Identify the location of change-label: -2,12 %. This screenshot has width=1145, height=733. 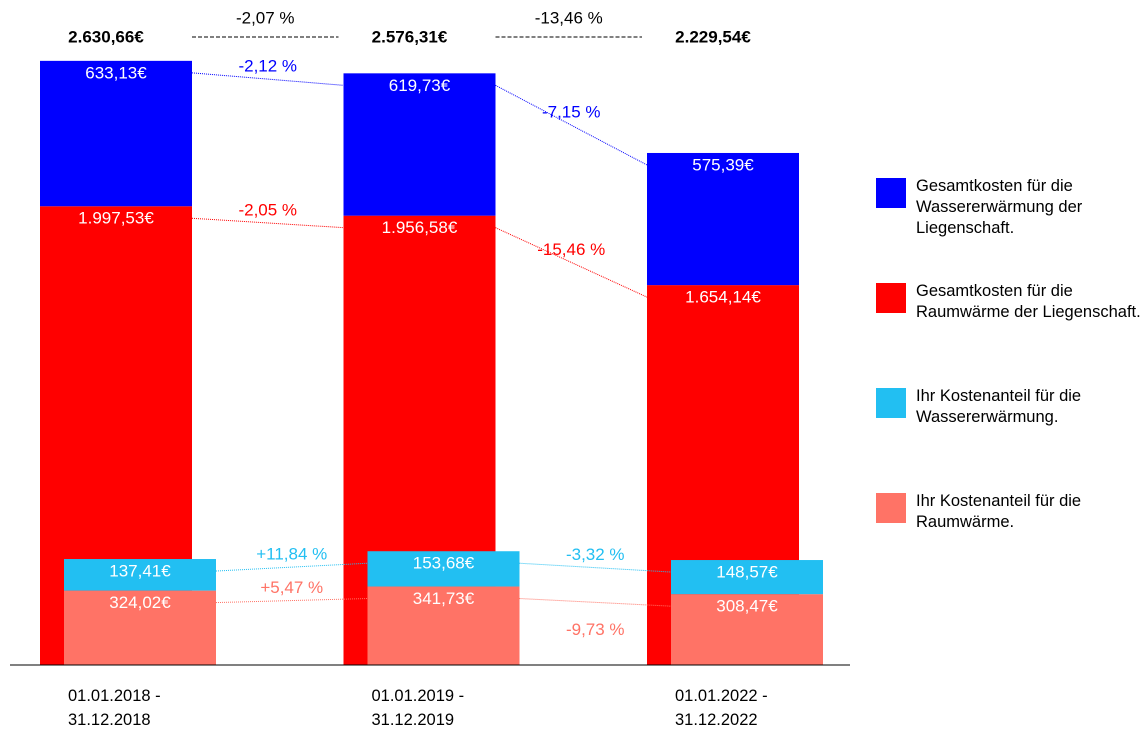
(267, 66).